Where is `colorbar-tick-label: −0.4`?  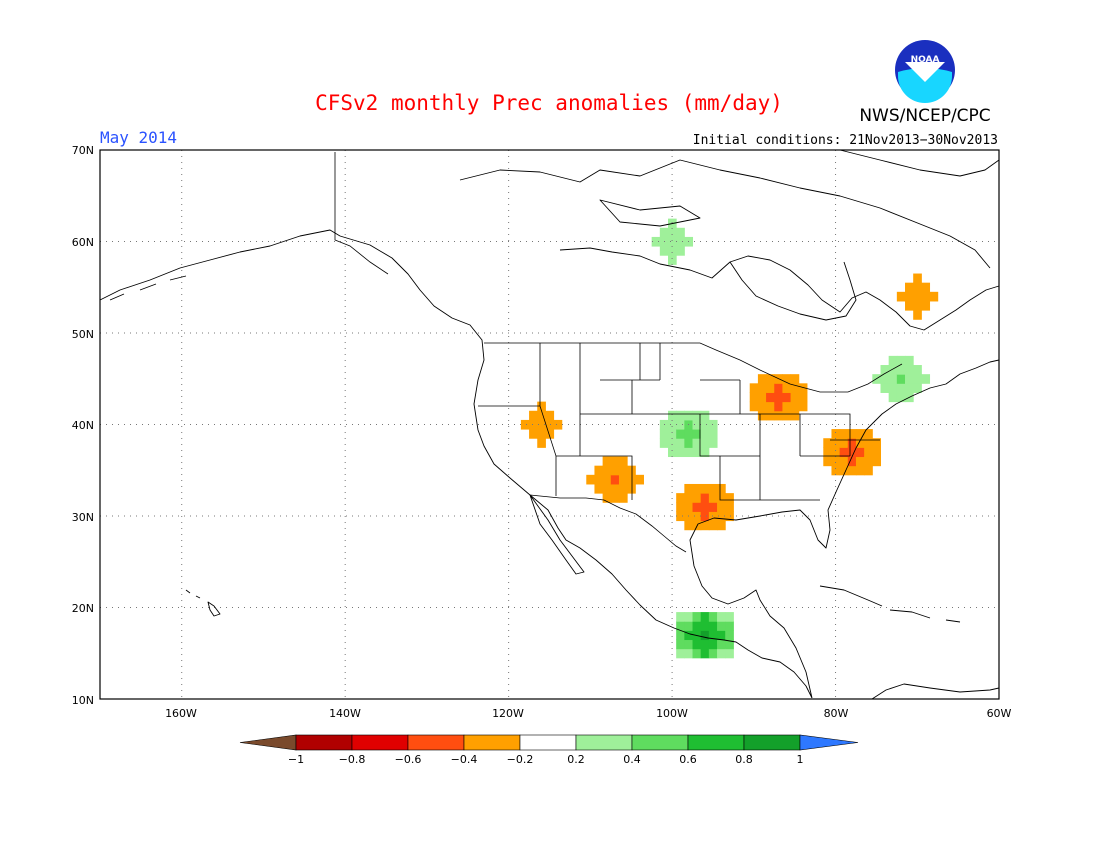 colorbar-tick-label: −0.4 is located at coordinates (464, 759).